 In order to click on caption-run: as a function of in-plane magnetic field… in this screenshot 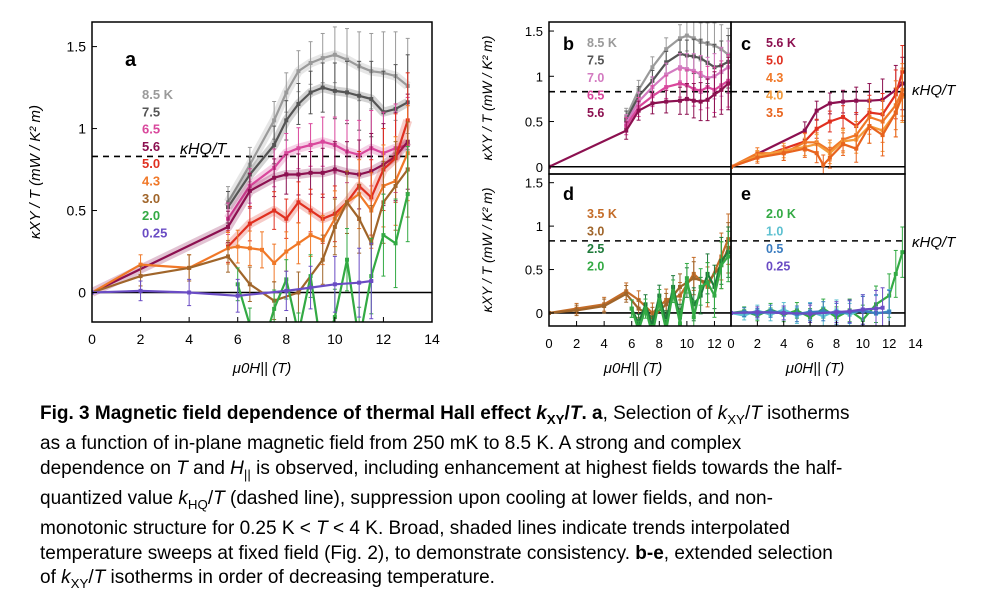, I will do `click(391, 444)`.